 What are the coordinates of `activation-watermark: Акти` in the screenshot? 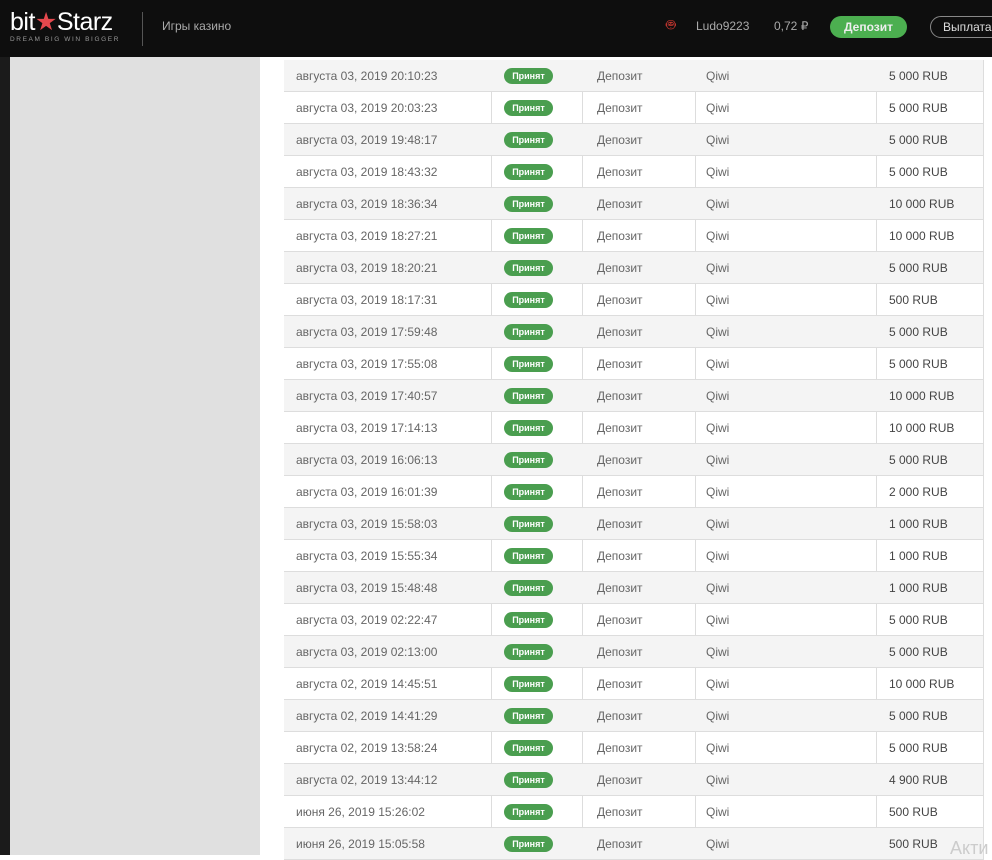 It's located at (969, 848).